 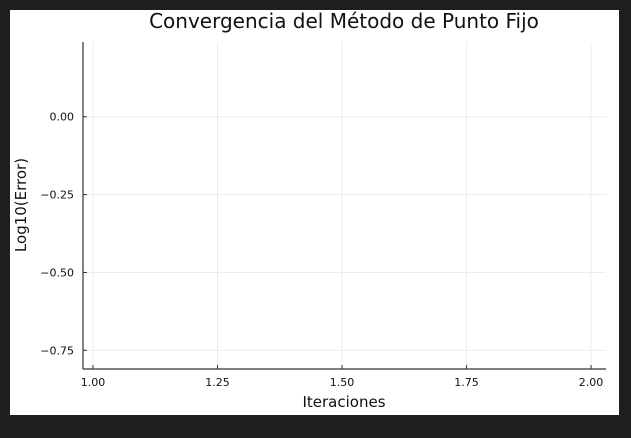 What do you see at coordinates (93, 382) in the screenshot?
I see `x-tick-label: 1.00` at bounding box center [93, 382].